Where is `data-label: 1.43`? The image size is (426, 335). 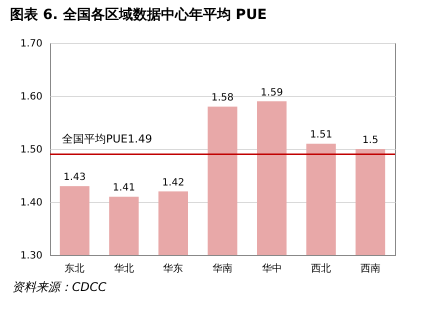 data-label: 1.43 is located at coordinates (75, 178).